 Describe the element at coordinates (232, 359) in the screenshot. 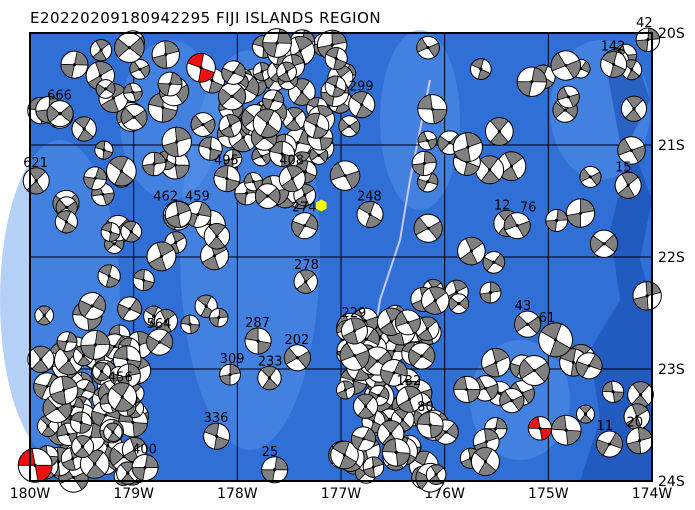

I see `event-label: 309` at that location.